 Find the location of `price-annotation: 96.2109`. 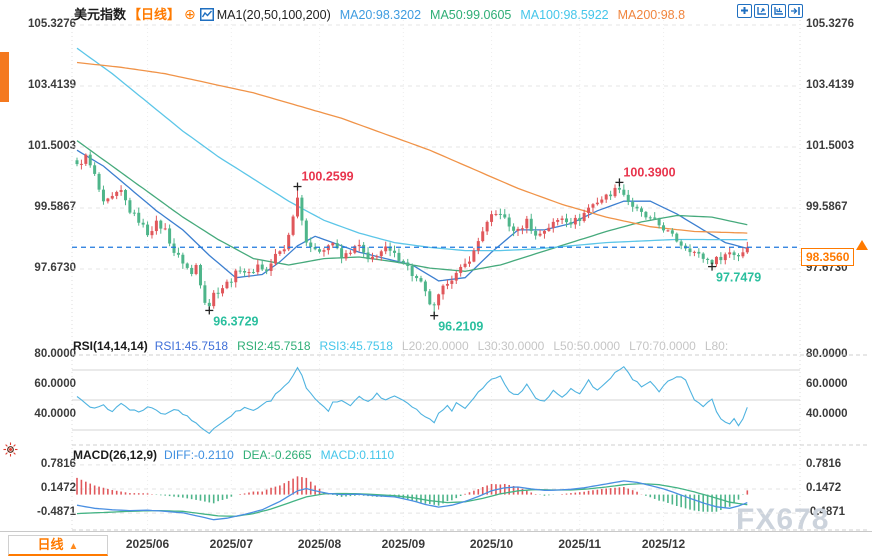

price-annotation: 96.2109 is located at coordinates (460, 327).